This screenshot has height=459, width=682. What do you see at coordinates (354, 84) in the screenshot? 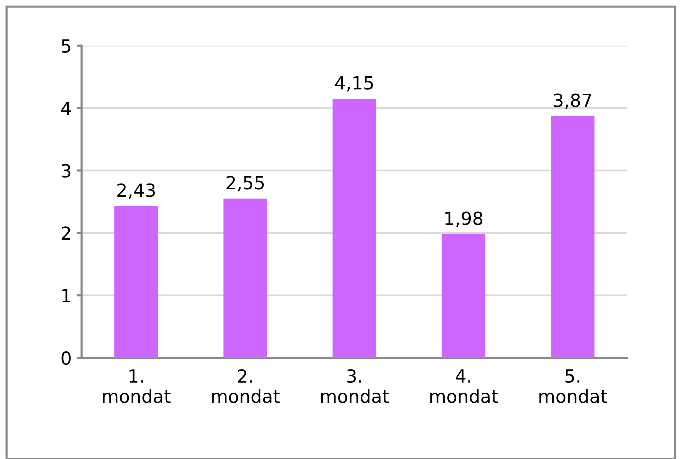
I see `data-label: 4,15` at bounding box center [354, 84].